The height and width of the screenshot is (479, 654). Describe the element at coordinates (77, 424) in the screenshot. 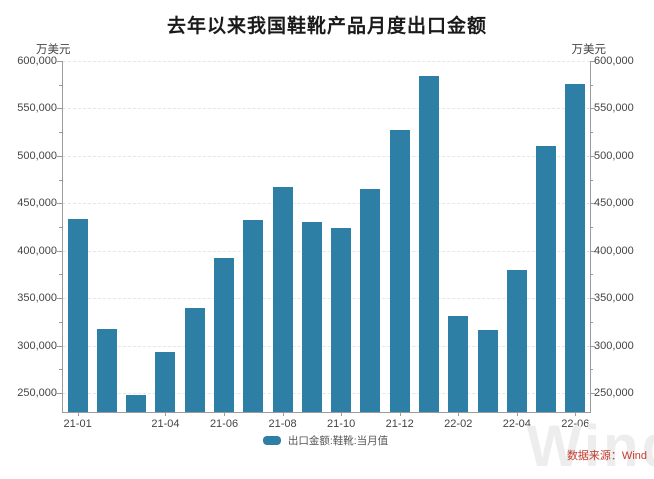

I see `x-axis-label-21-01: 21-01` at that location.